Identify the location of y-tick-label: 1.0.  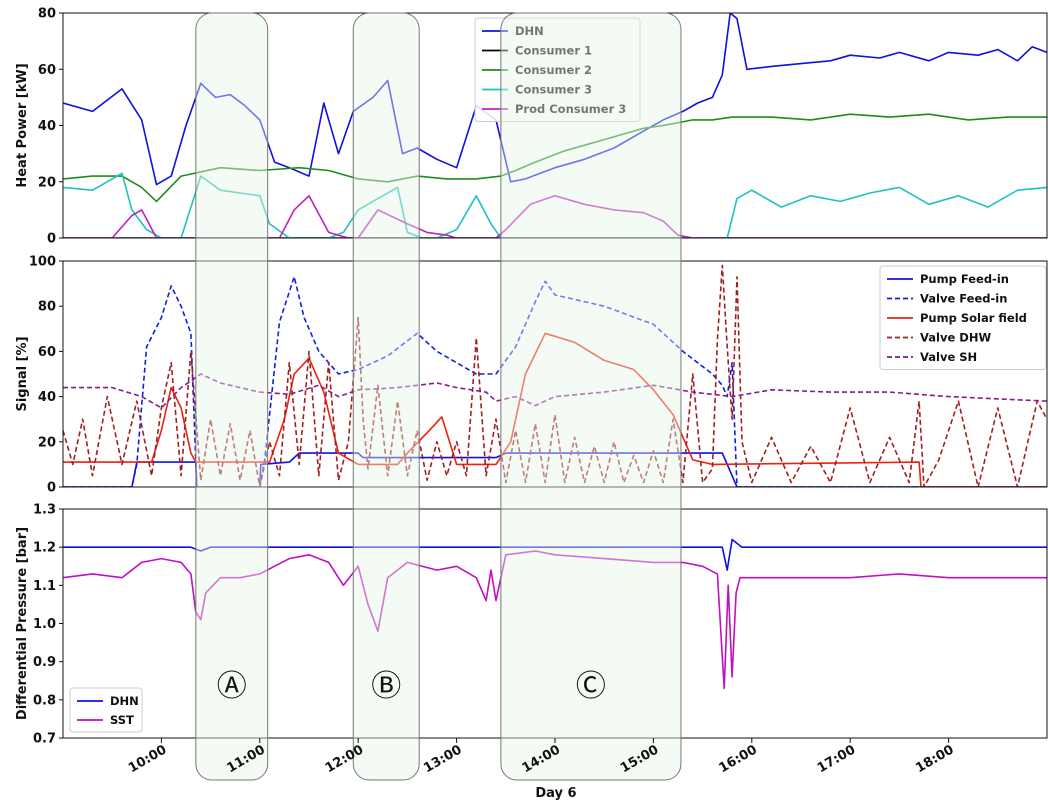
(44, 624).